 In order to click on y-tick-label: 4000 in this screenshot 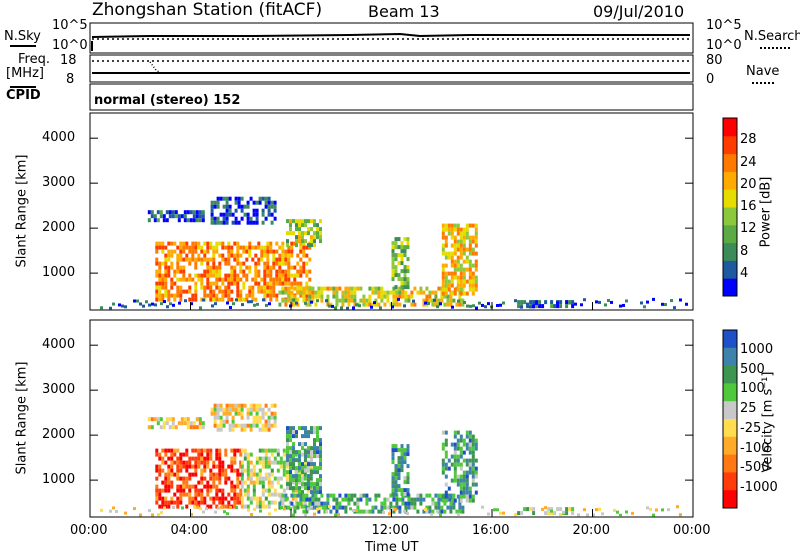, I will do `click(59, 138)`.